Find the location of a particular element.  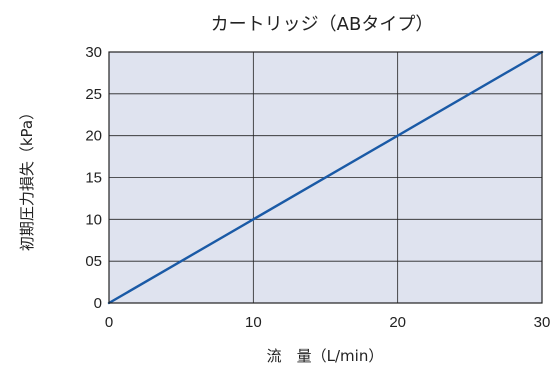

y-tick-label: 15 is located at coordinates (93, 178).